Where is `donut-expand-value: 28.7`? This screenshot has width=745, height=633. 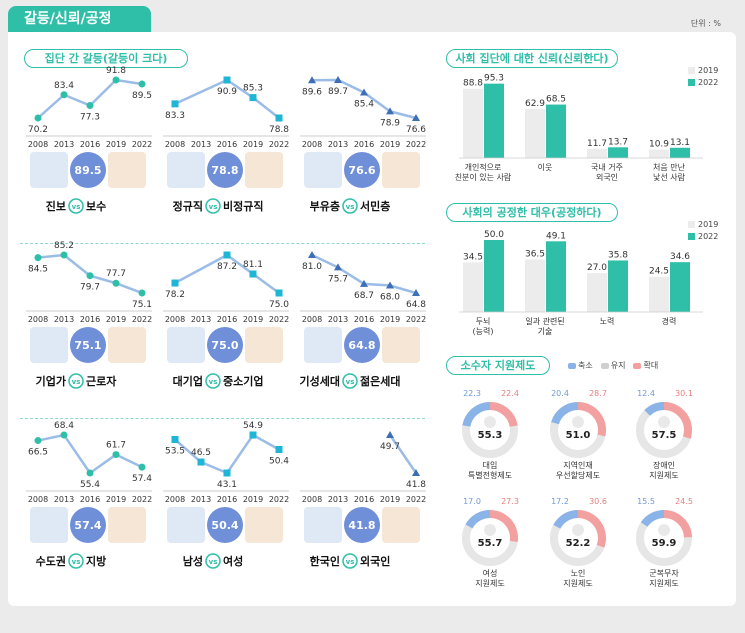 donut-expand-value: 28.7 is located at coordinates (598, 393).